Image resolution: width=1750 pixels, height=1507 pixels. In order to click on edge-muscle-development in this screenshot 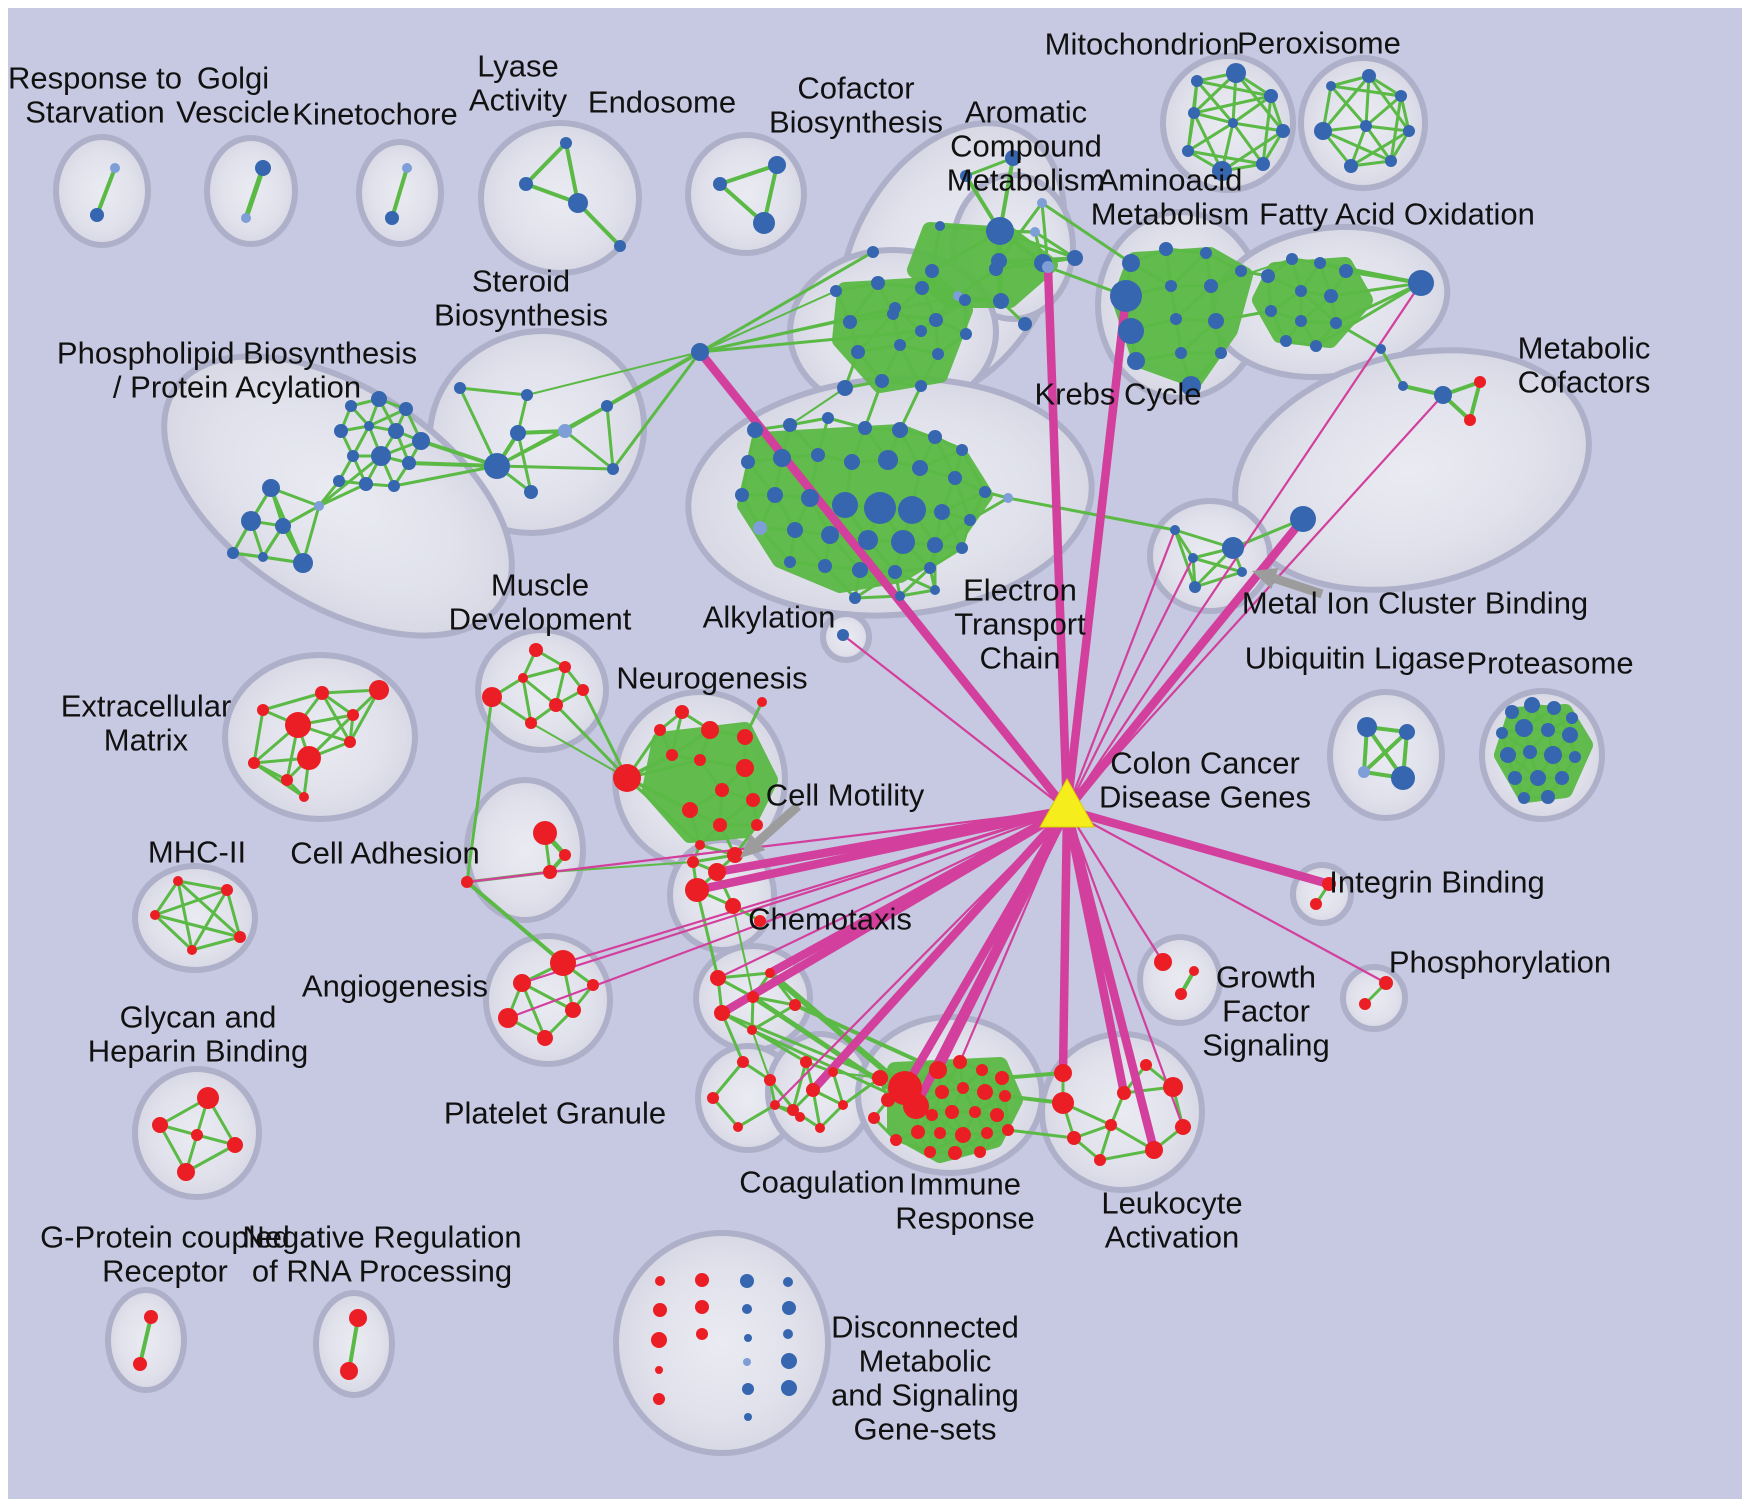, I will do `click(539, 691)`.